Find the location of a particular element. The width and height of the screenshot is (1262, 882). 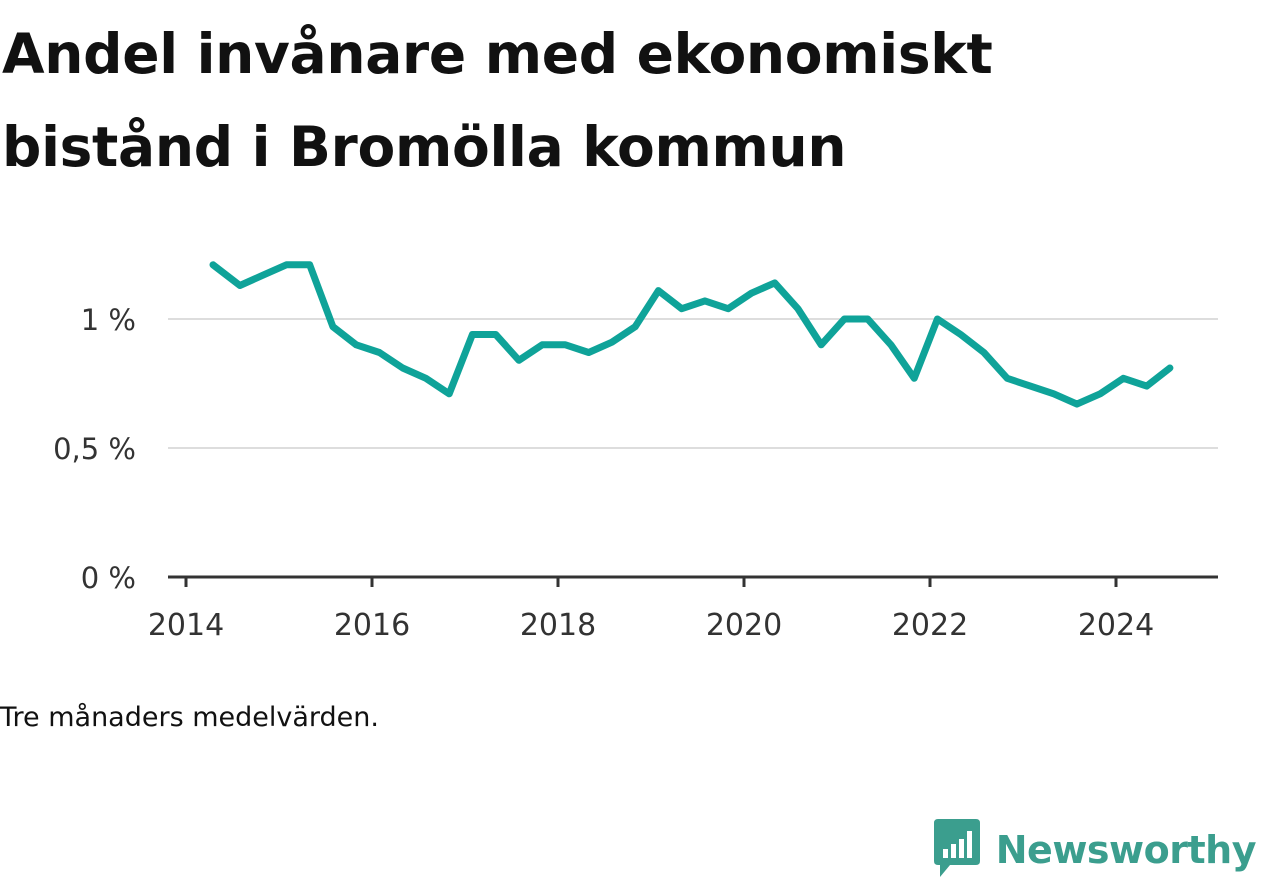

x-tick-label: 2016 is located at coordinates (372, 625).